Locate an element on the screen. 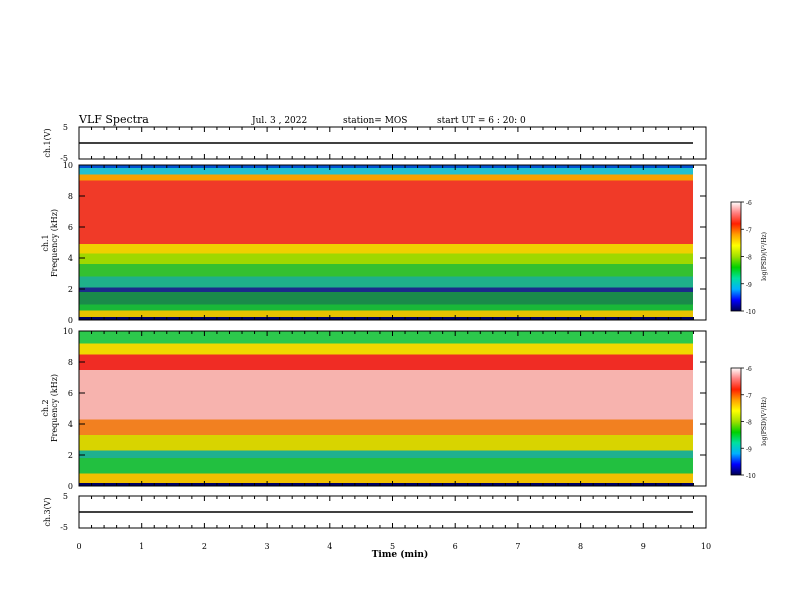 Image resolution: width=792 pixels, height=612 pixels. time-axis-tick-label: 10 is located at coordinates (706, 546).